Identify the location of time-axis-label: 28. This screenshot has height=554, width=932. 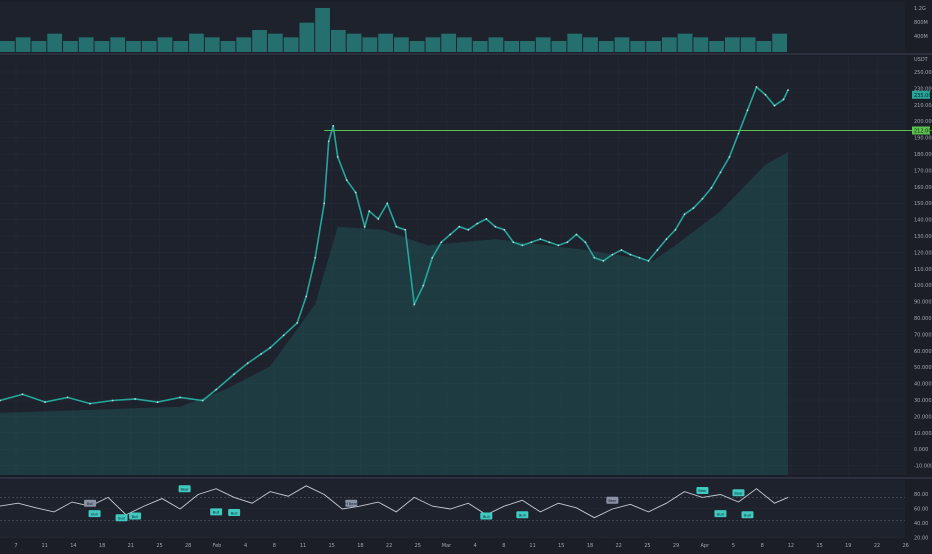
(188, 546).